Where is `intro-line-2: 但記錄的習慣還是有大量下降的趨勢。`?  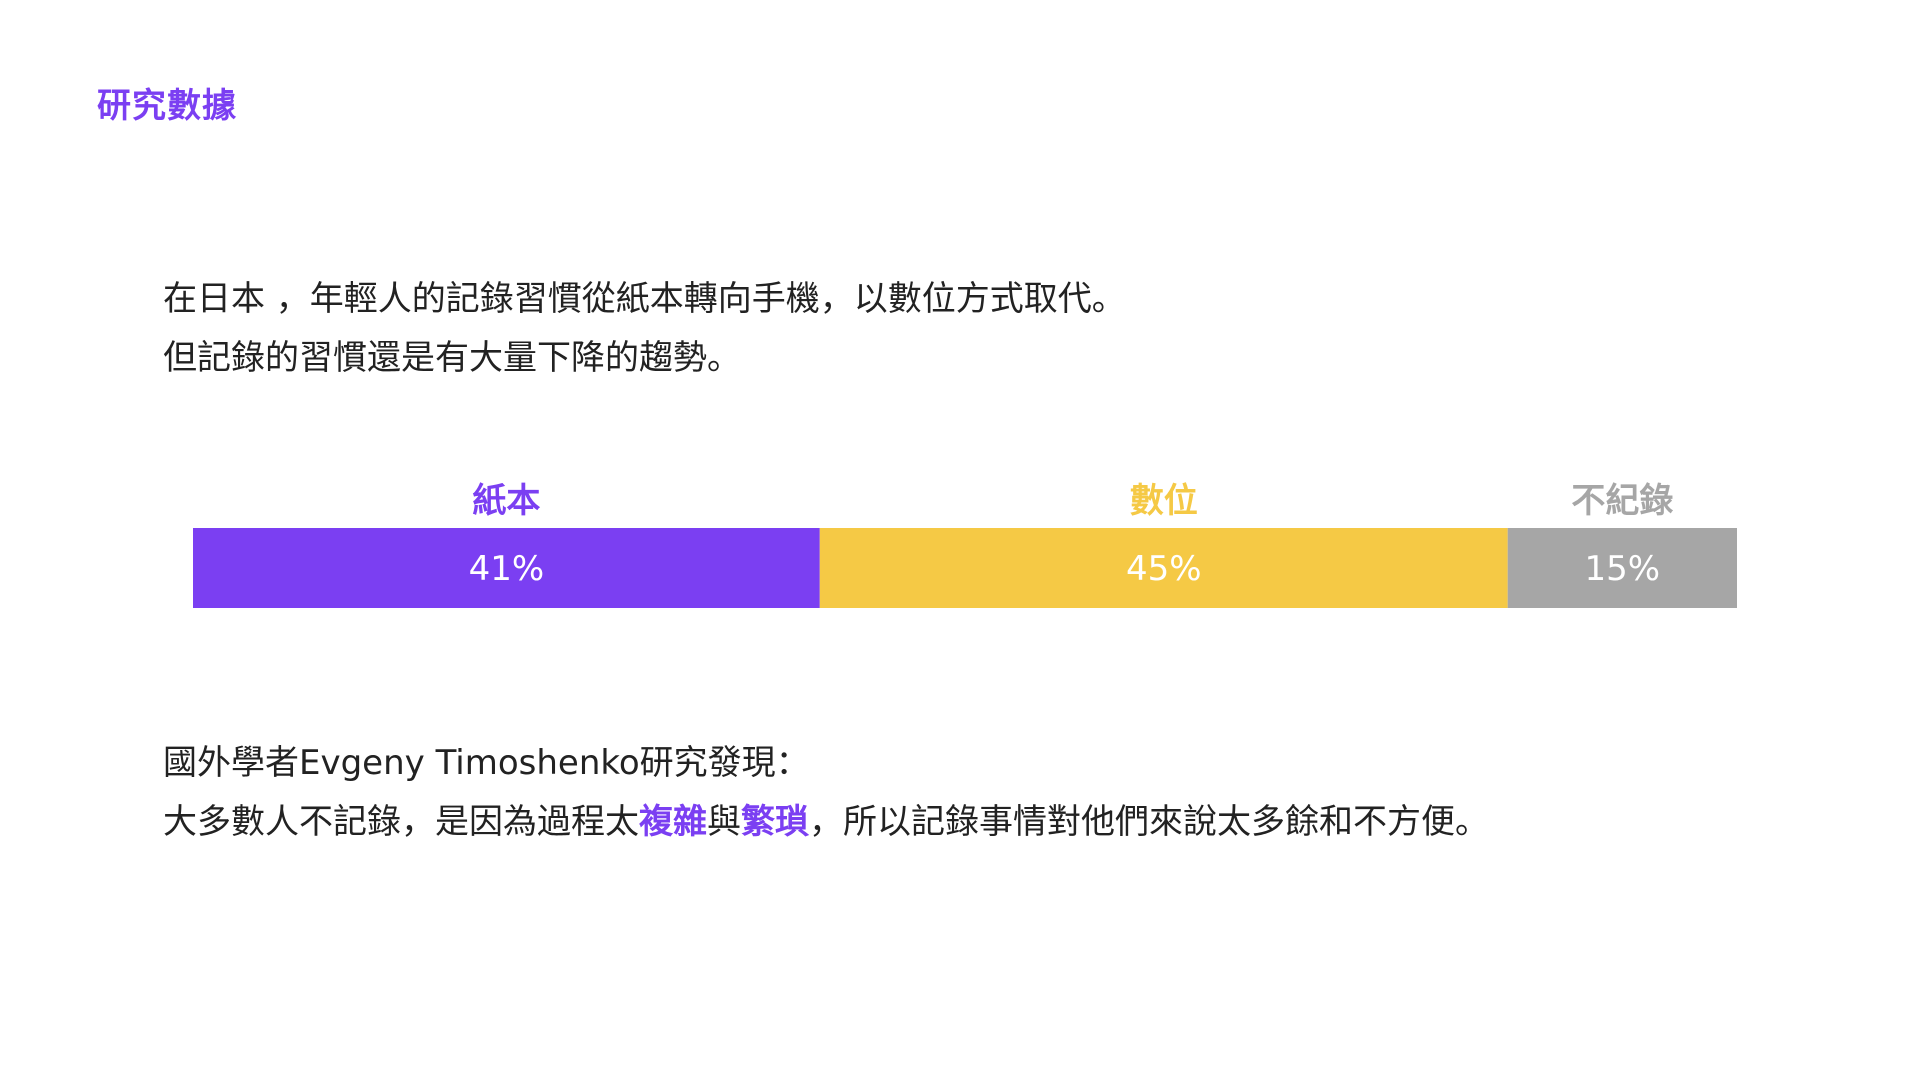 intro-line-2: 但記錄的習慣還是有大量下降的趨勢。 is located at coordinates (452, 358).